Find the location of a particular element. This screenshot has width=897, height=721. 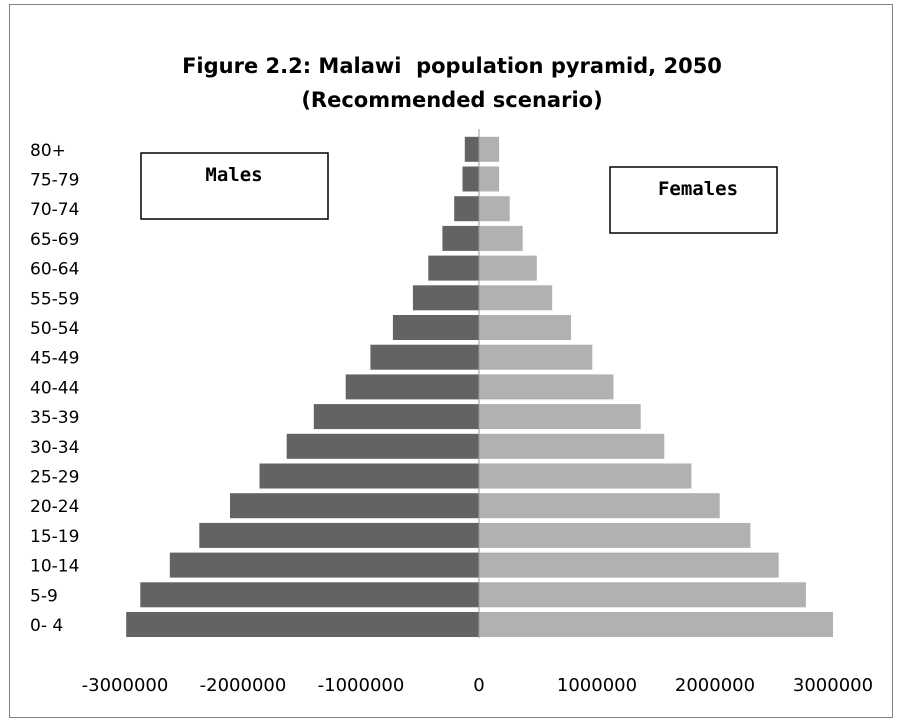

x-tick-label: 1000000 is located at coordinates (597, 685).